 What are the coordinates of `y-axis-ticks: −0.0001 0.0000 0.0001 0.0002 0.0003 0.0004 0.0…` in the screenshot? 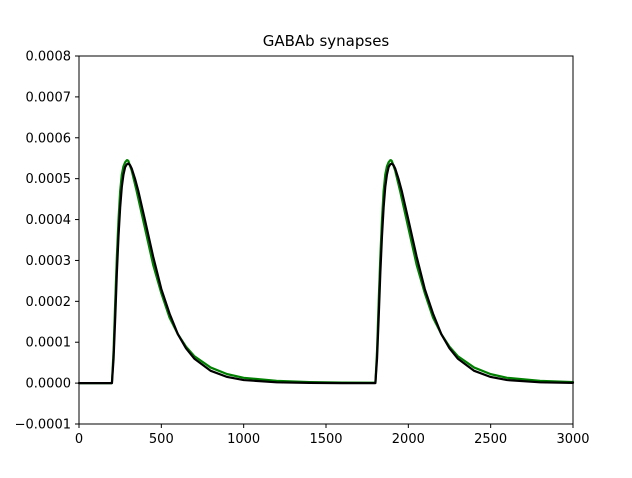 It's located at (47, 241).